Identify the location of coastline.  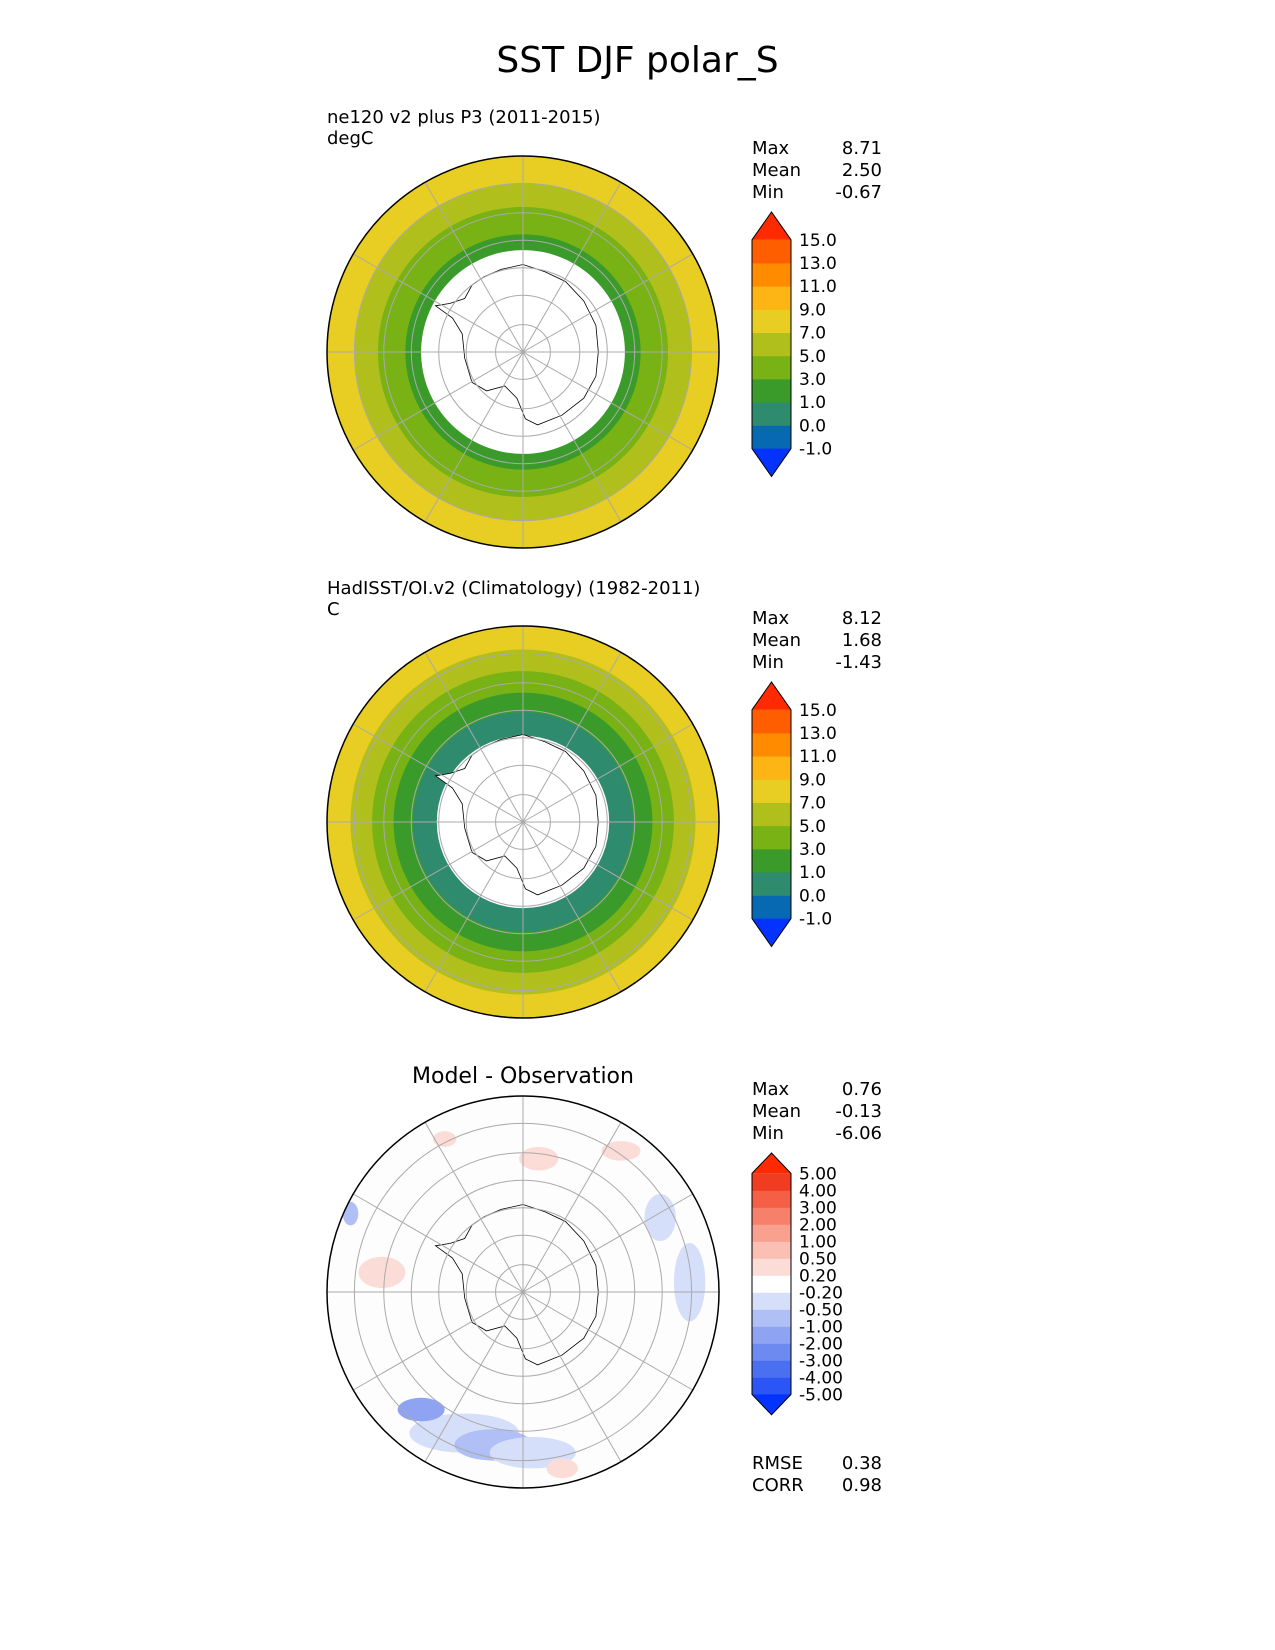
(516, 345).